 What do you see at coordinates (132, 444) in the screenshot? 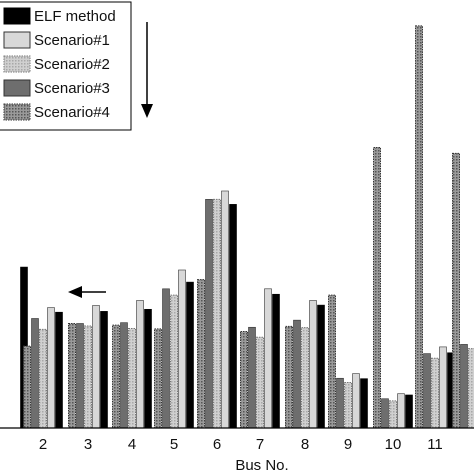
I see `x-tick-label-4: 4` at bounding box center [132, 444].